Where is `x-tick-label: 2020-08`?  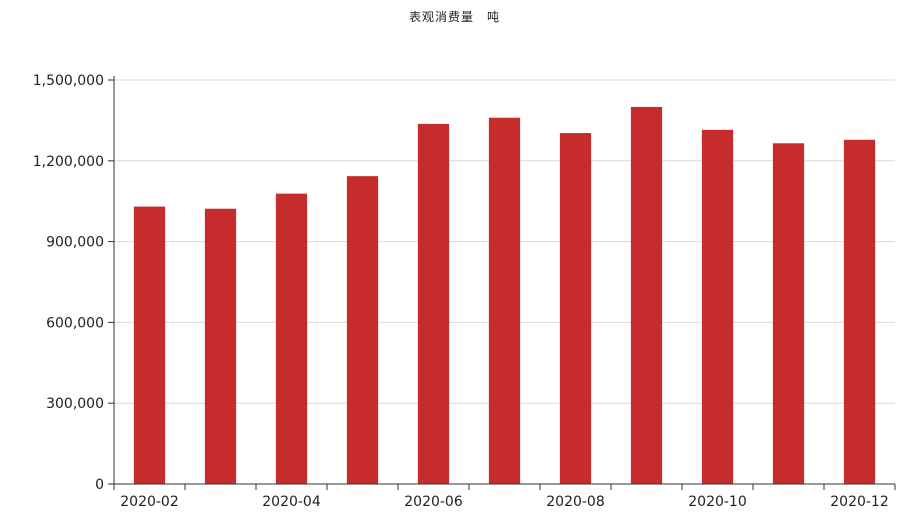 x-tick-label: 2020-08 is located at coordinates (575, 502).